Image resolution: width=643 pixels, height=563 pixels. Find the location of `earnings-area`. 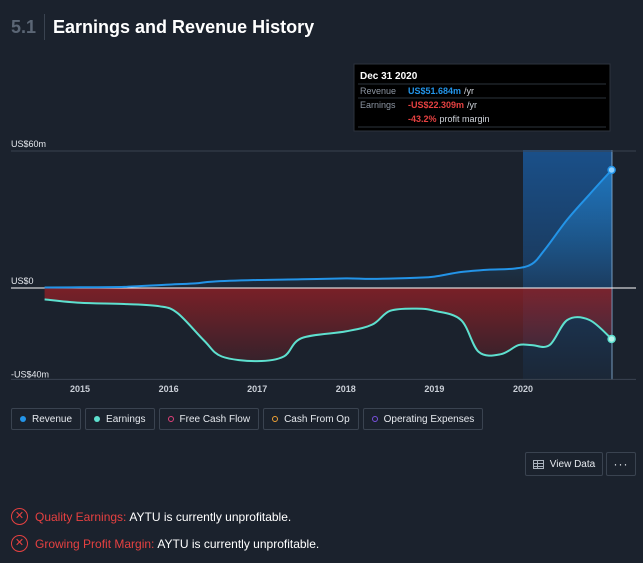

earnings-area is located at coordinates (328, 325).